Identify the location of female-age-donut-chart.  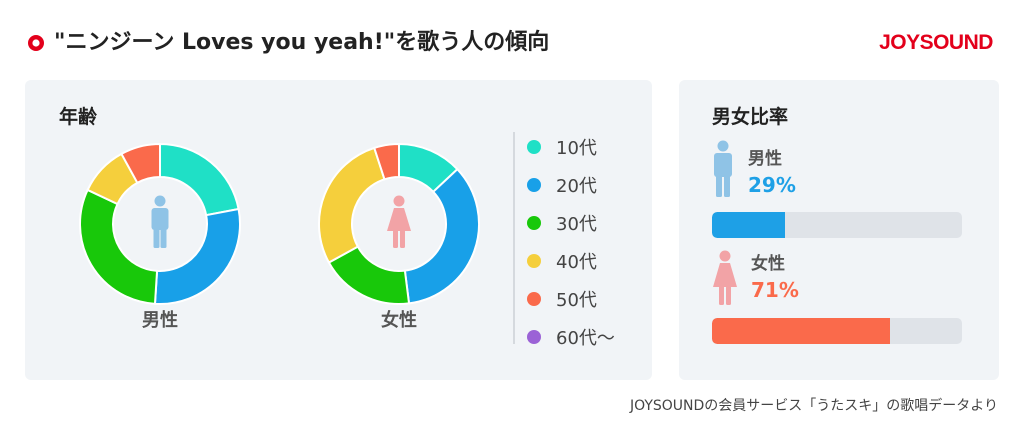
(399, 223).